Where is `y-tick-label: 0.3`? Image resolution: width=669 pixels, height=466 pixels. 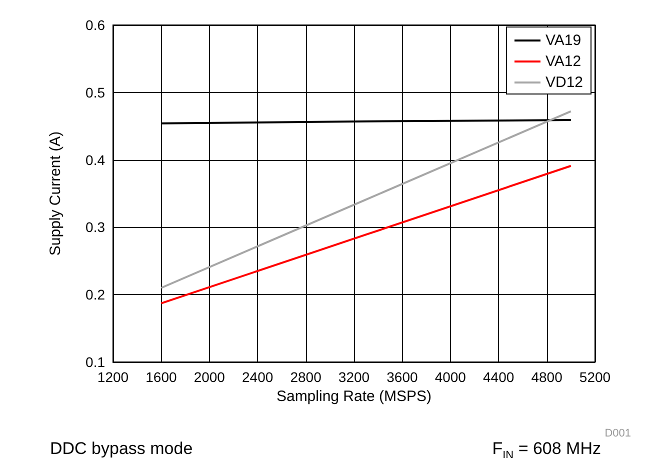 y-tick-label: 0.3 is located at coordinates (96, 227).